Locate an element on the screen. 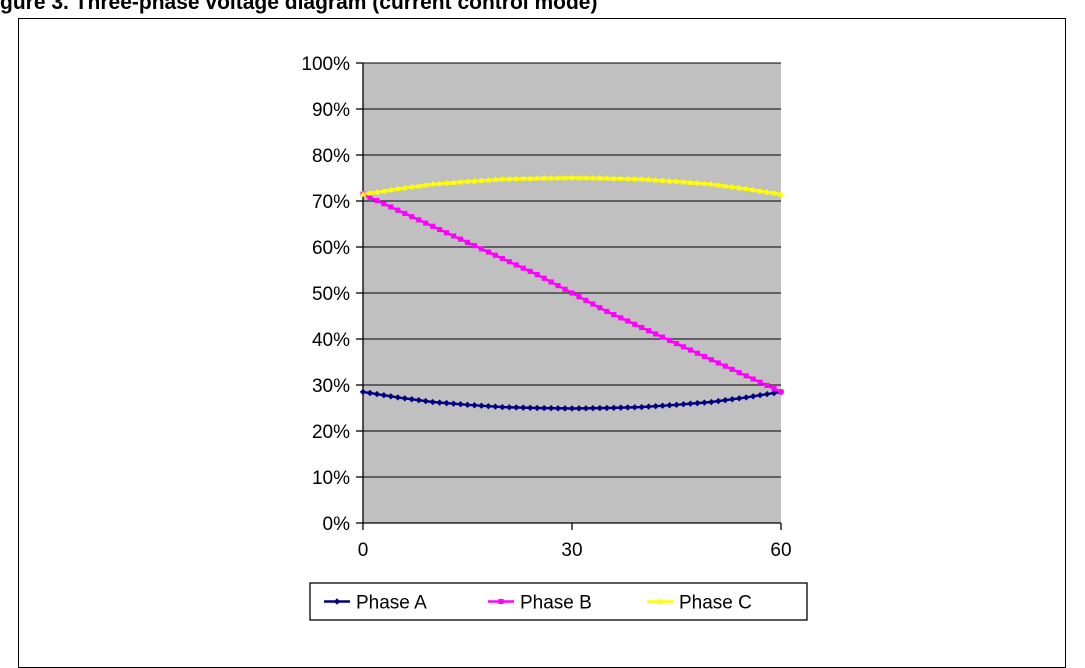 Image resolution: width=1085 pixels, height=668 pixels. y-tick-label: 0% is located at coordinates (337, 524).